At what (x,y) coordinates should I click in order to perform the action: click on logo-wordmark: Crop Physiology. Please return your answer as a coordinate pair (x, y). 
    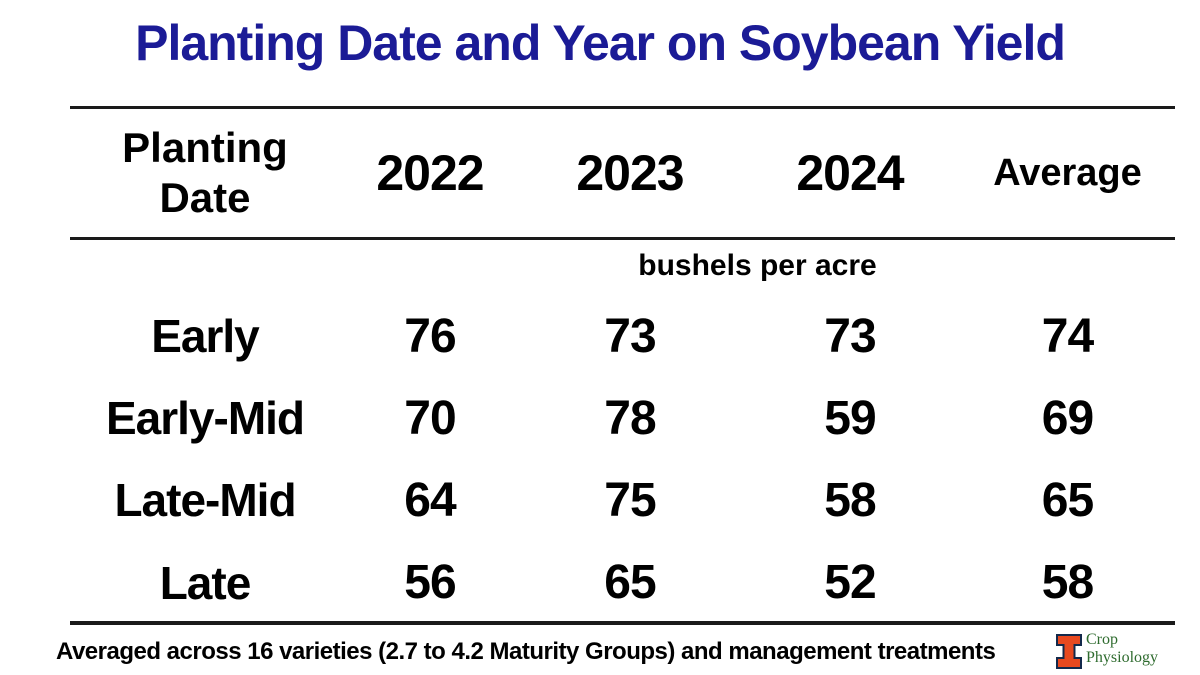
    Looking at the image, I should click on (1122, 649).